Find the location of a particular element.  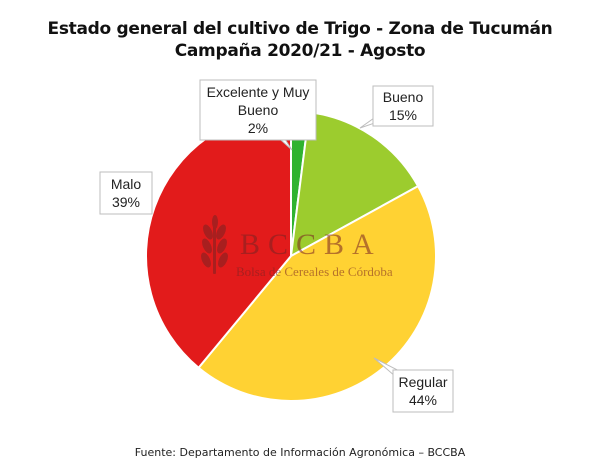

slice-label: Malo 39% is located at coordinates (126, 193).